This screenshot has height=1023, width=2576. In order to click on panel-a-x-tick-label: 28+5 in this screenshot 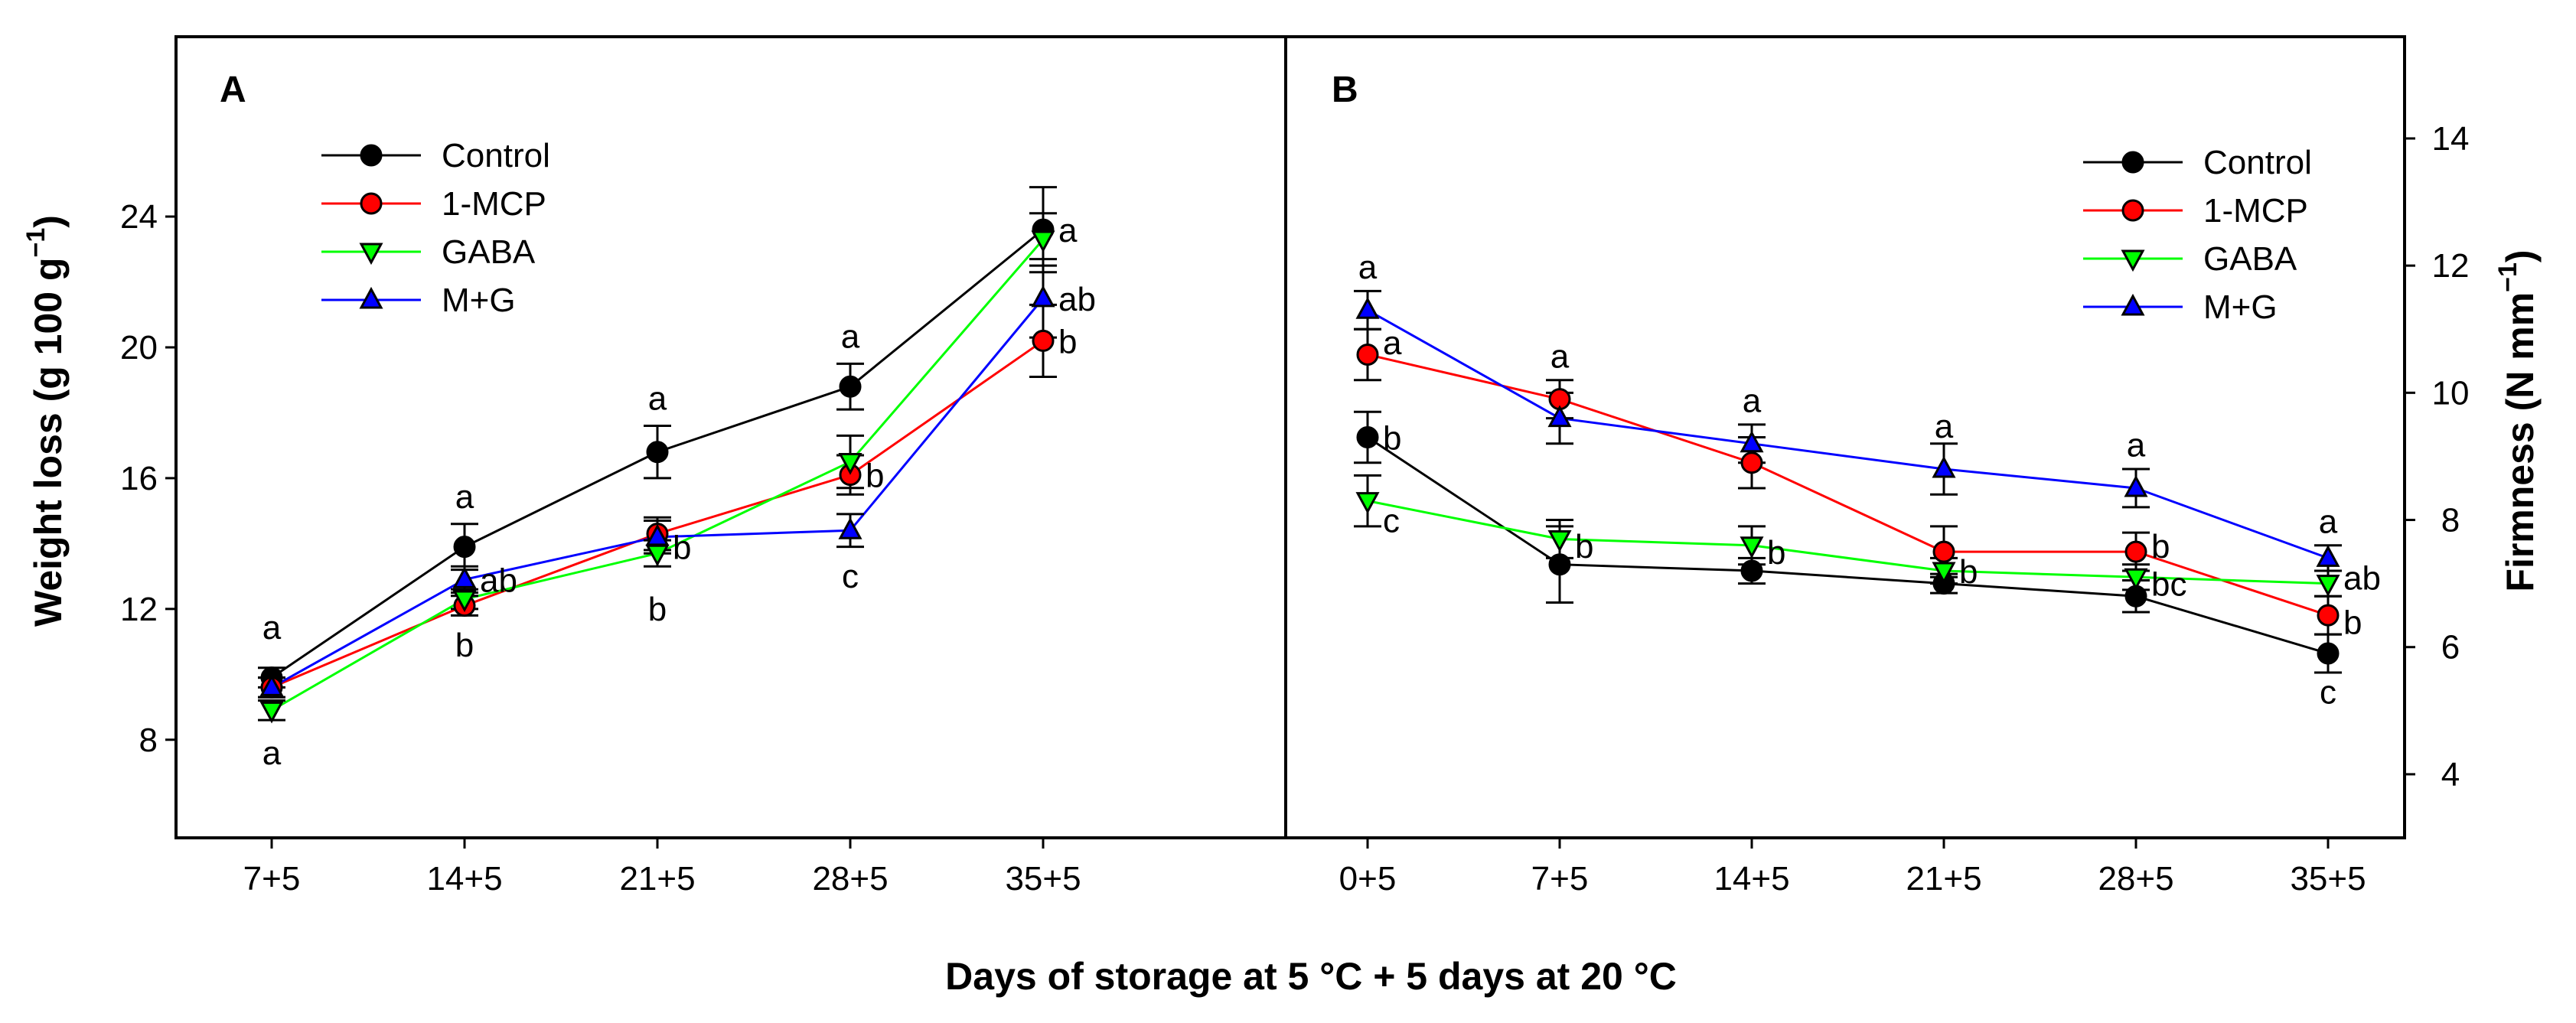, I will do `click(850, 879)`.